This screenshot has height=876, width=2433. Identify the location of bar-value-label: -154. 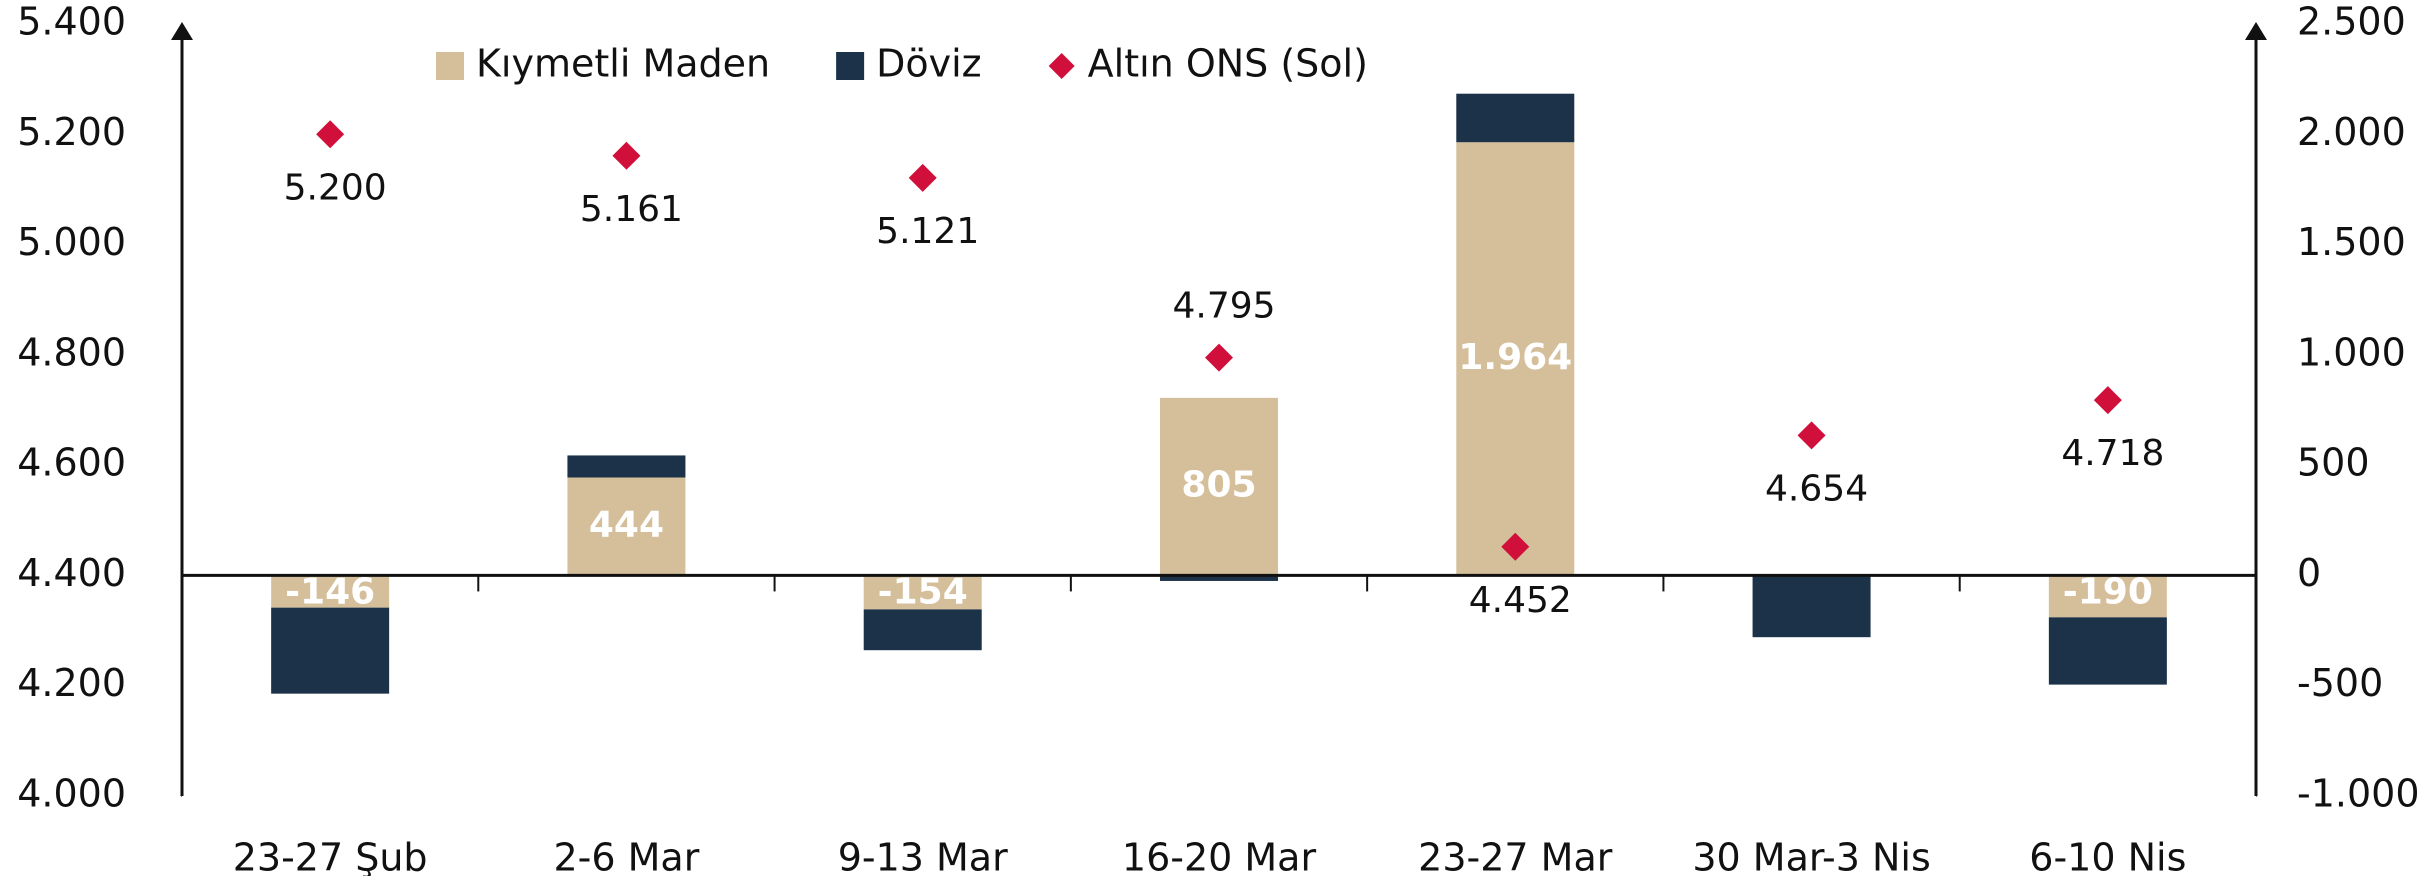
(923, 591).